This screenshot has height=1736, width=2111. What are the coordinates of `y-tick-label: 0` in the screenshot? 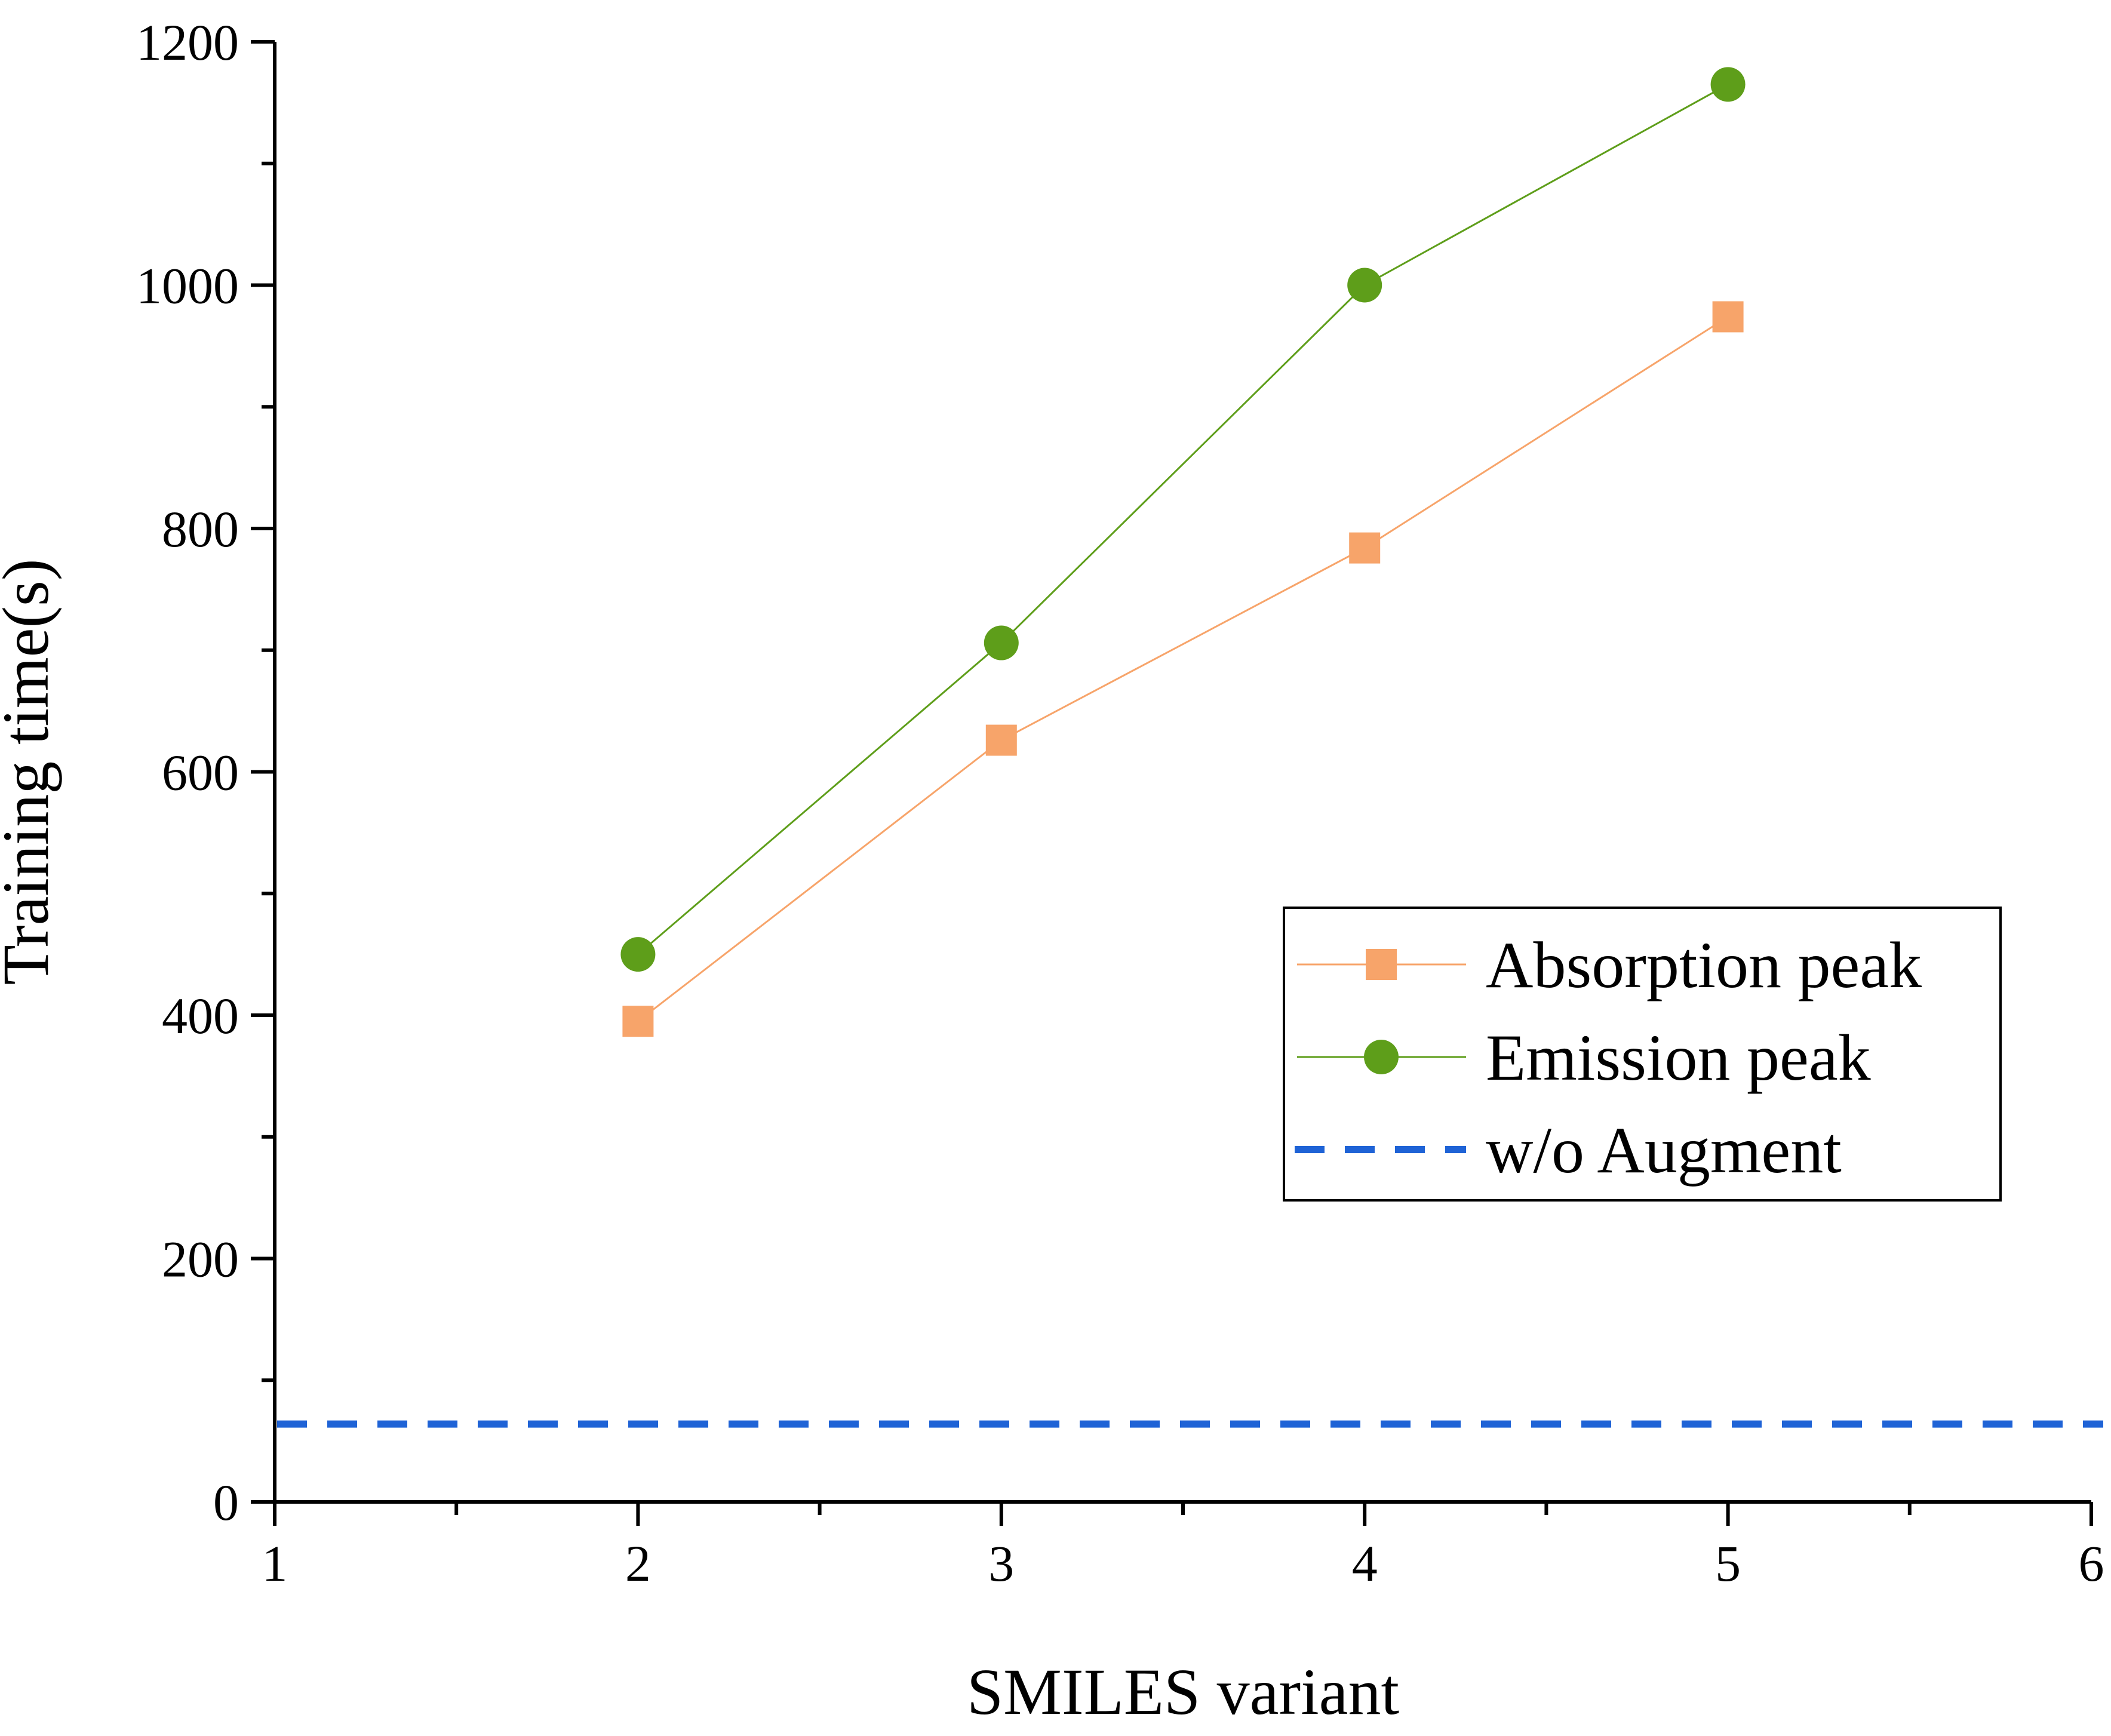 It's located at (226, 1502).